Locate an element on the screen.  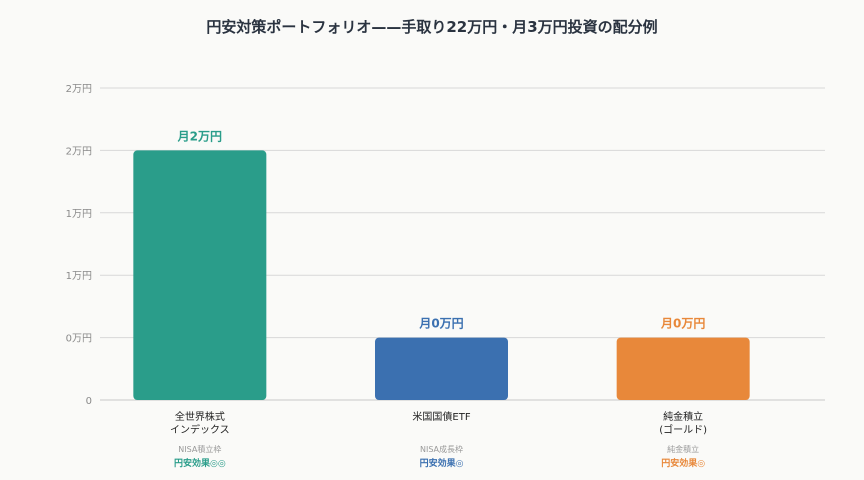
x-tick-label: 米国国債ETF is located at coordinates (441, 417).